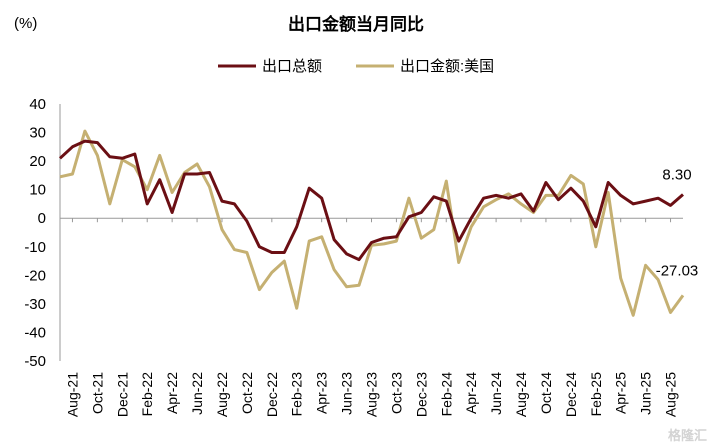 Image resolution: width=713 pixels, height=447 pixels. Describe the element at coordinates (272, 394) in the screenshot. I see `x-tick-label: Dec-22` at that location.